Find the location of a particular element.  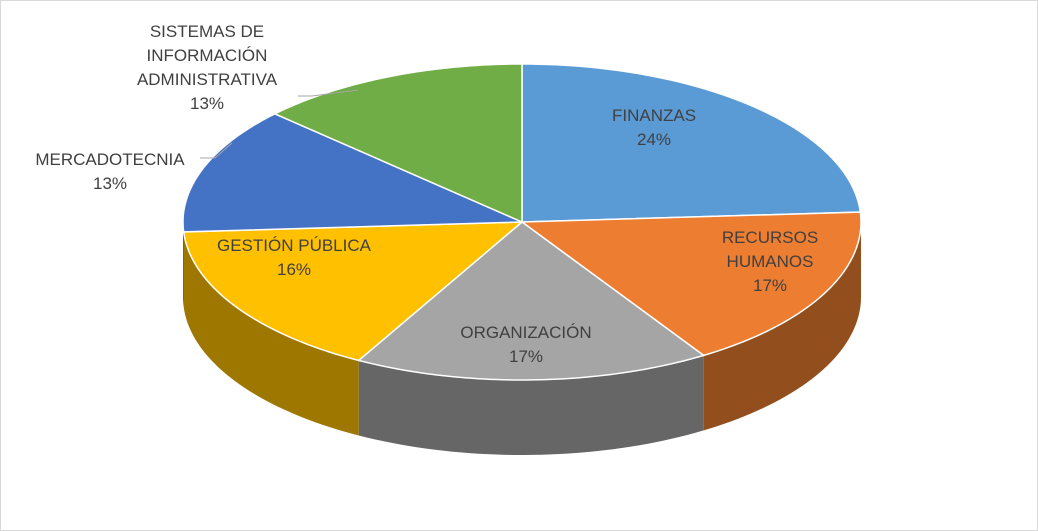

value-label: 16% is located at coordinates (294, 269).